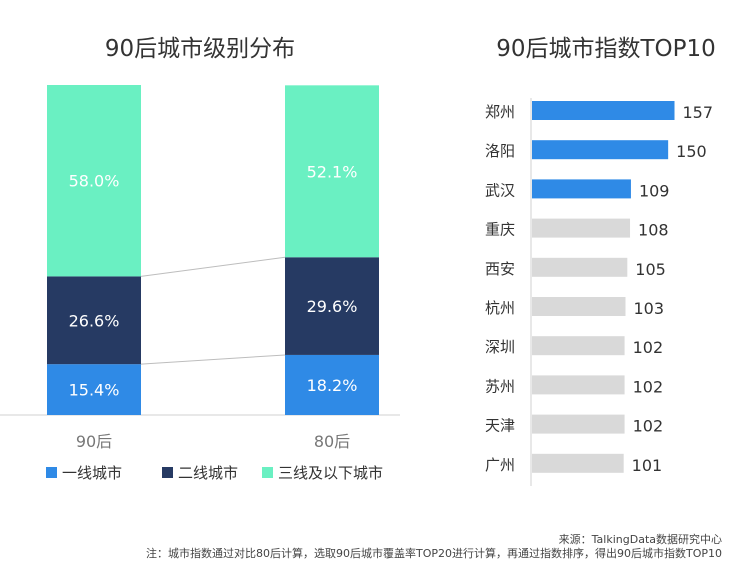  What do you see at coordinates (500, 426) in the screenshot?
I see `city-label: 天津` at bounding box center [500, 426].